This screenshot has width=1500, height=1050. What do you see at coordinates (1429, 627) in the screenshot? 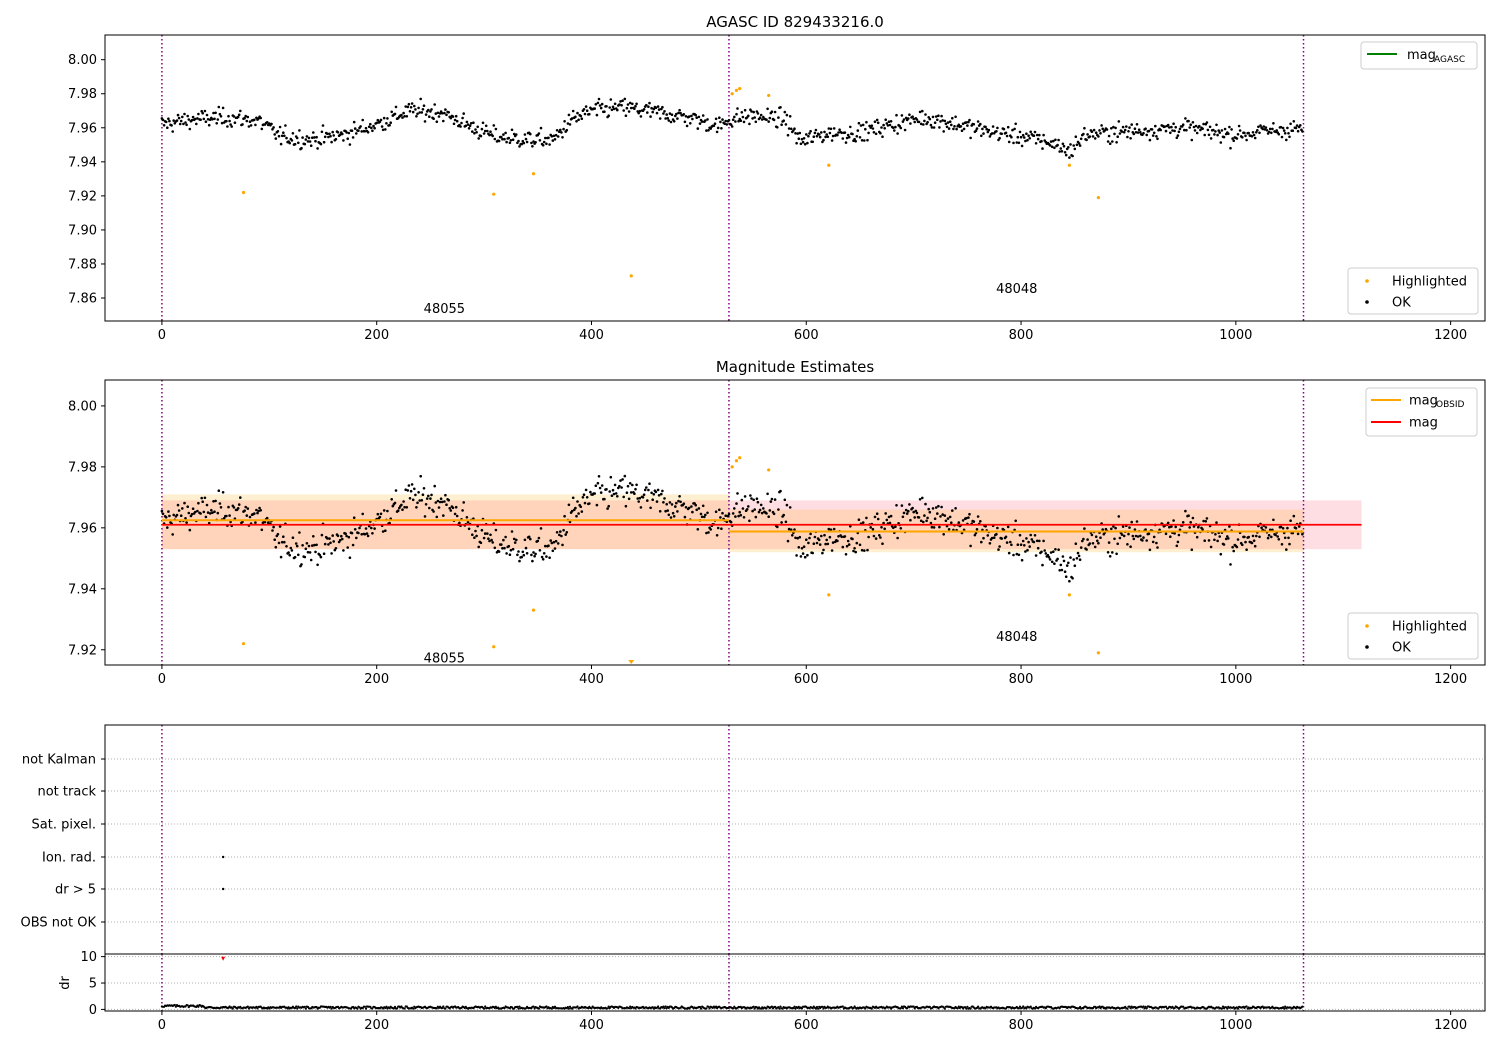
I see `mid-legend-label-highlighted: Highlighted` at bounding box center [1429, 627].